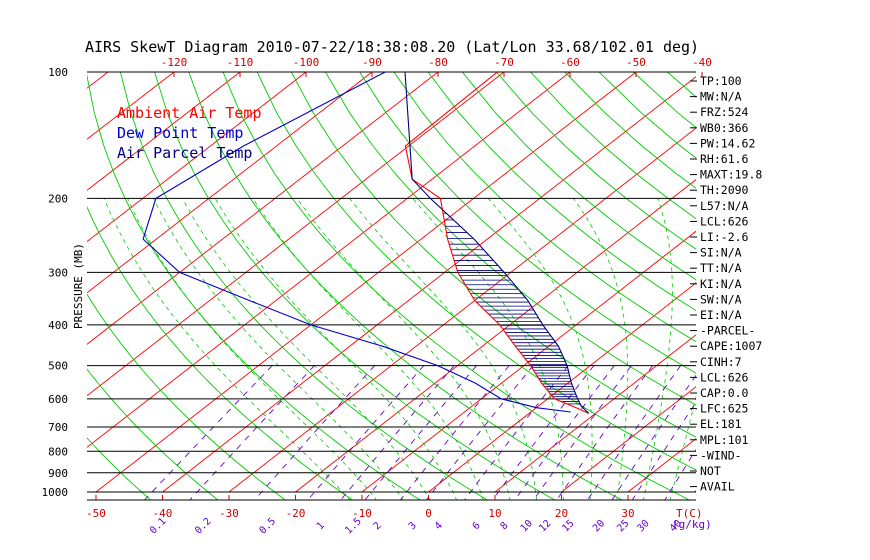  Describe the element at coordinates (724, 128) in the screenshot. I see `index-item: WB0:366` at that location.